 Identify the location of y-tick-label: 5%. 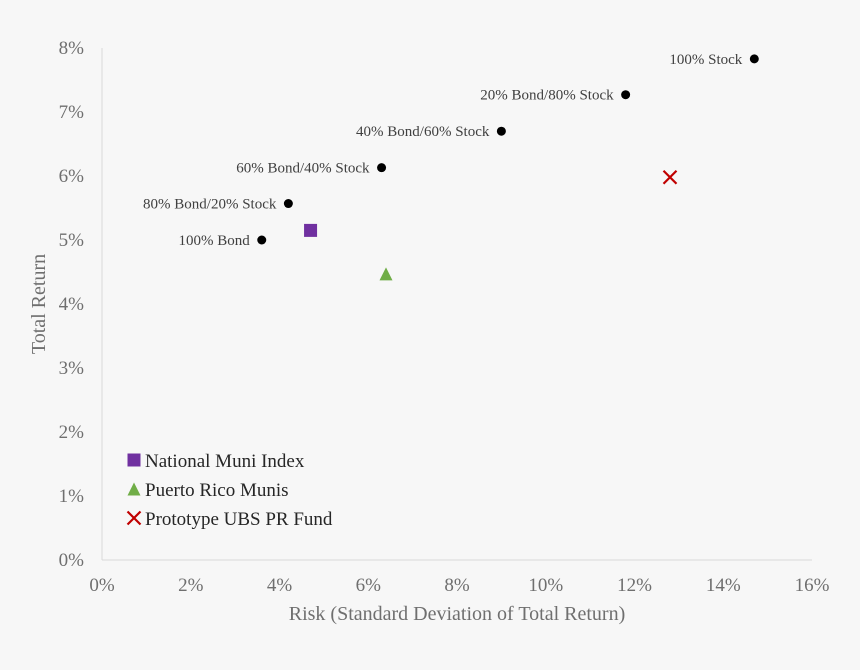
(72, 240).